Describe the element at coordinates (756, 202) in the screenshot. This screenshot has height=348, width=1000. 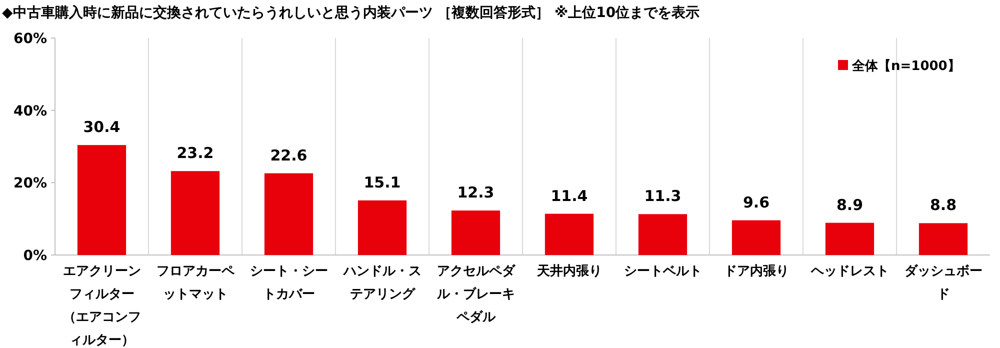
I see `data-label: 9.6` at that location.